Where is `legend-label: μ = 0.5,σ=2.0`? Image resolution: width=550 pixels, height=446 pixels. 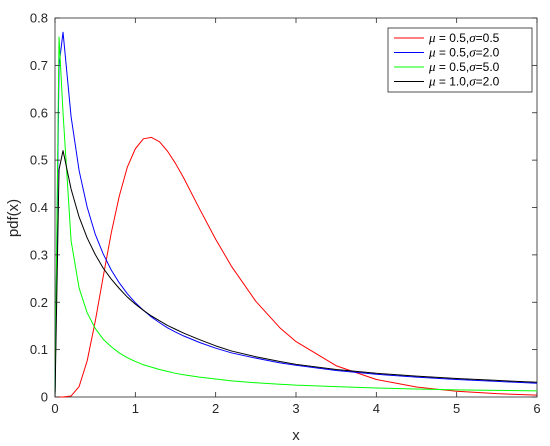 legend-label: μ = 0.5,σ=2.0 is located at coordinates (464, 52).